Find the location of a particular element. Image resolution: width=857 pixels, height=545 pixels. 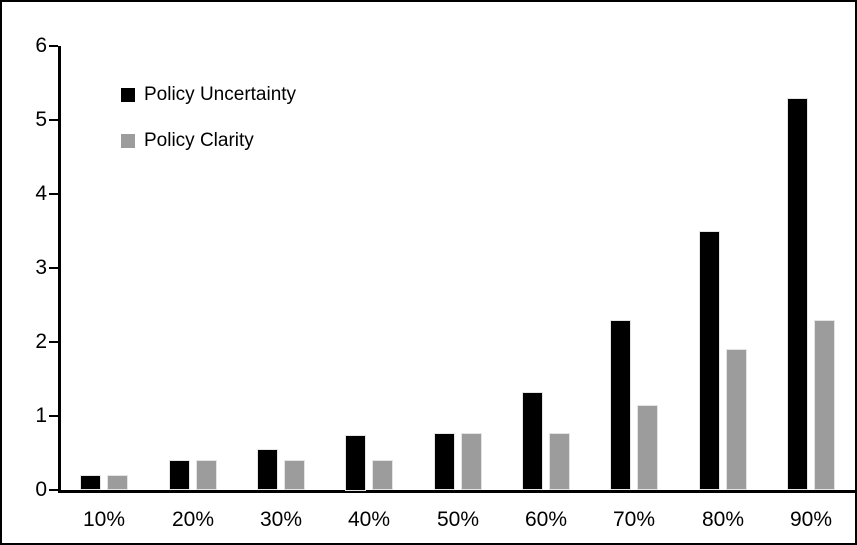

y-tick-label: 3 is located at coordinates (41, 267).